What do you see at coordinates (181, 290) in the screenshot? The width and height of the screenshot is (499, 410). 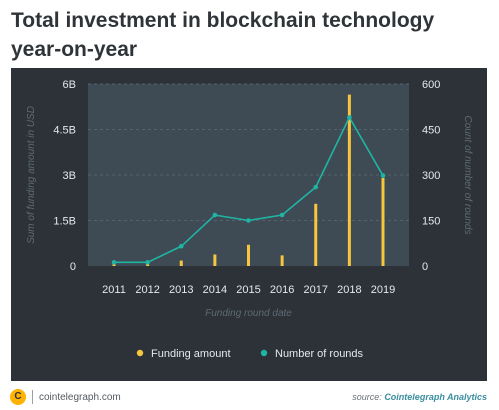 I see `x-tick-label: 2013` at bounding box center [181, 290].